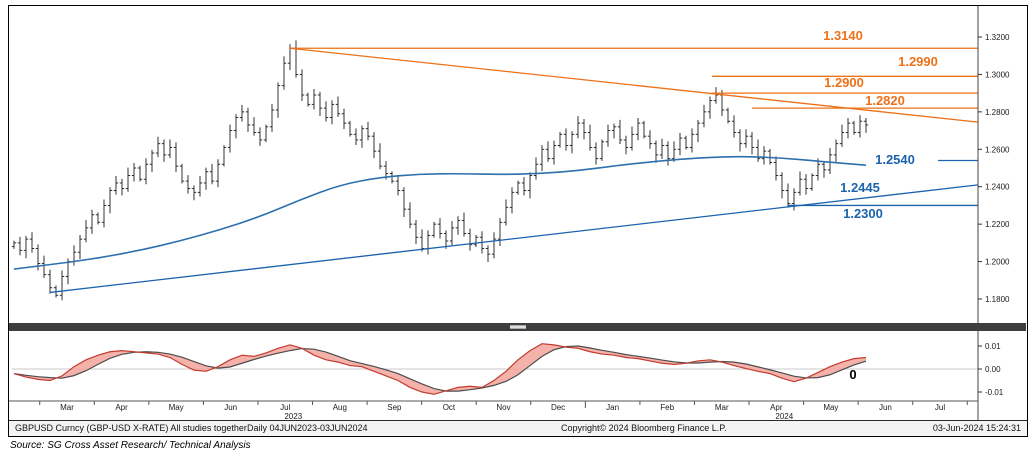 This screenshot has width=1035, height=456. I want to click on indicator-tick-label: 0.01, so click(993, 346).